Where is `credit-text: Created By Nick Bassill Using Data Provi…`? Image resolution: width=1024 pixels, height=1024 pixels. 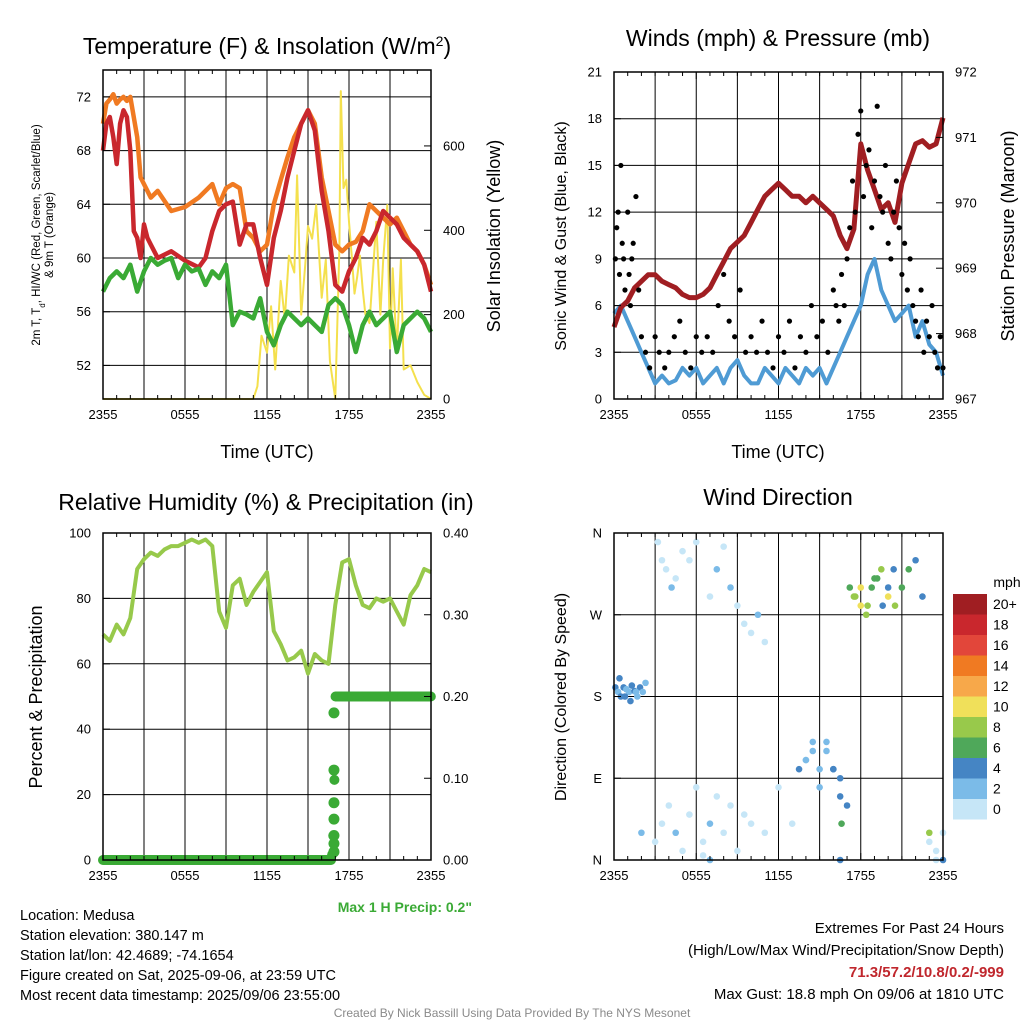
credit-text: Created By Nick Bassill Using Data Provi… is located at coordinates (512, 1013).